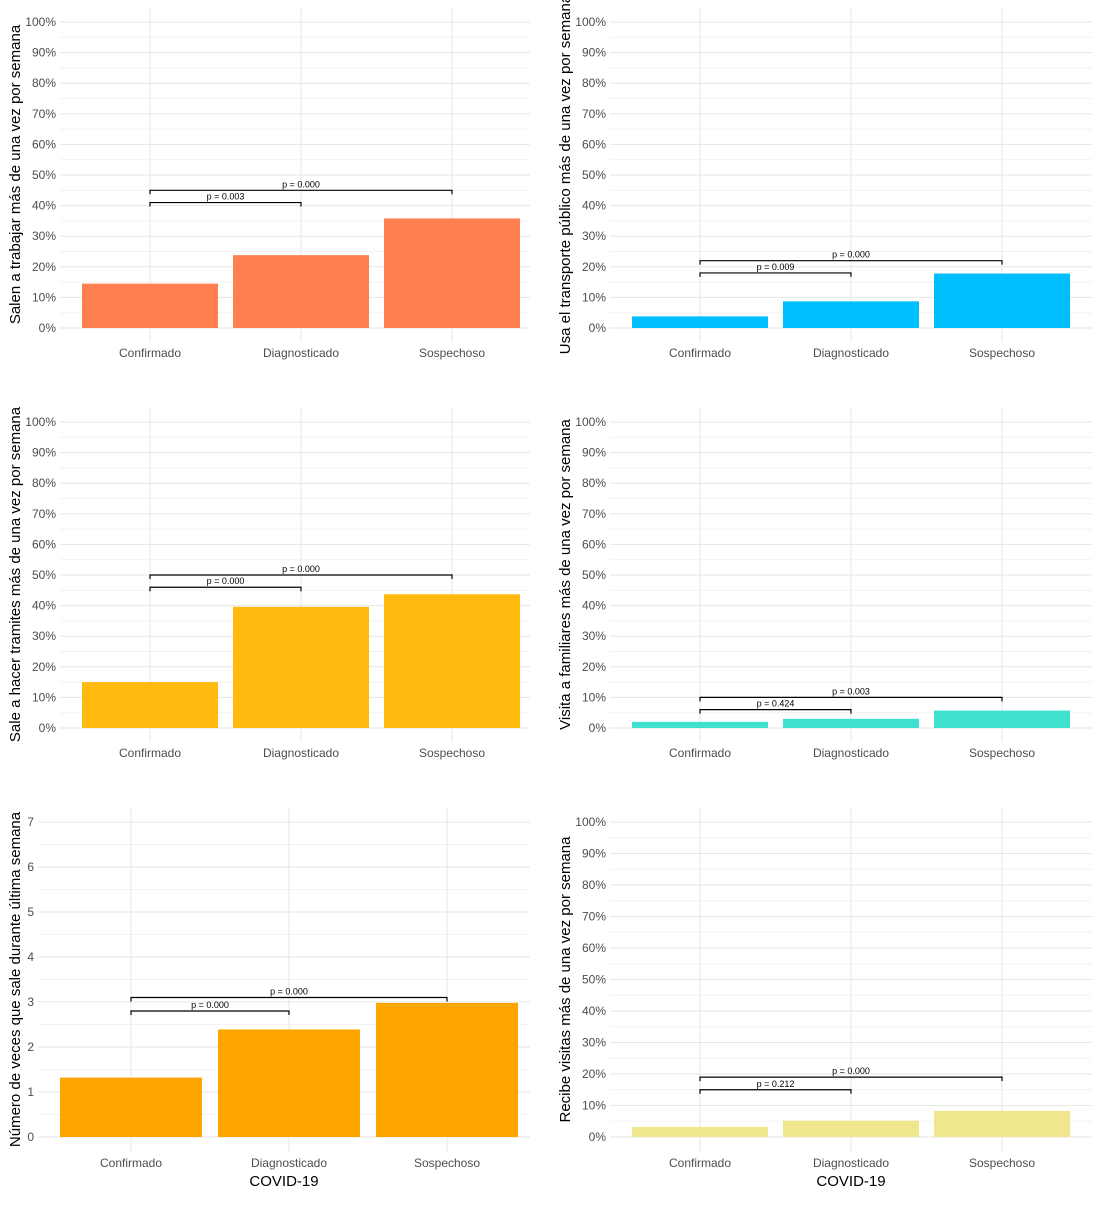 The width and height of the screenshot is (1100, 1205). What do you see at coordinates (30, 1137) in the screenshot?
I see `y-tick-label: 0` at bounding box center [30, 1137].